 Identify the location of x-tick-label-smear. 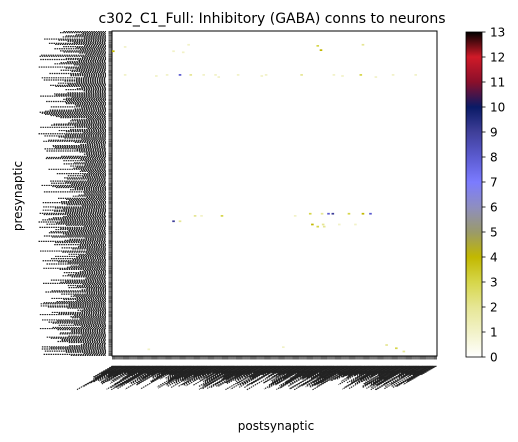
(256, 378).